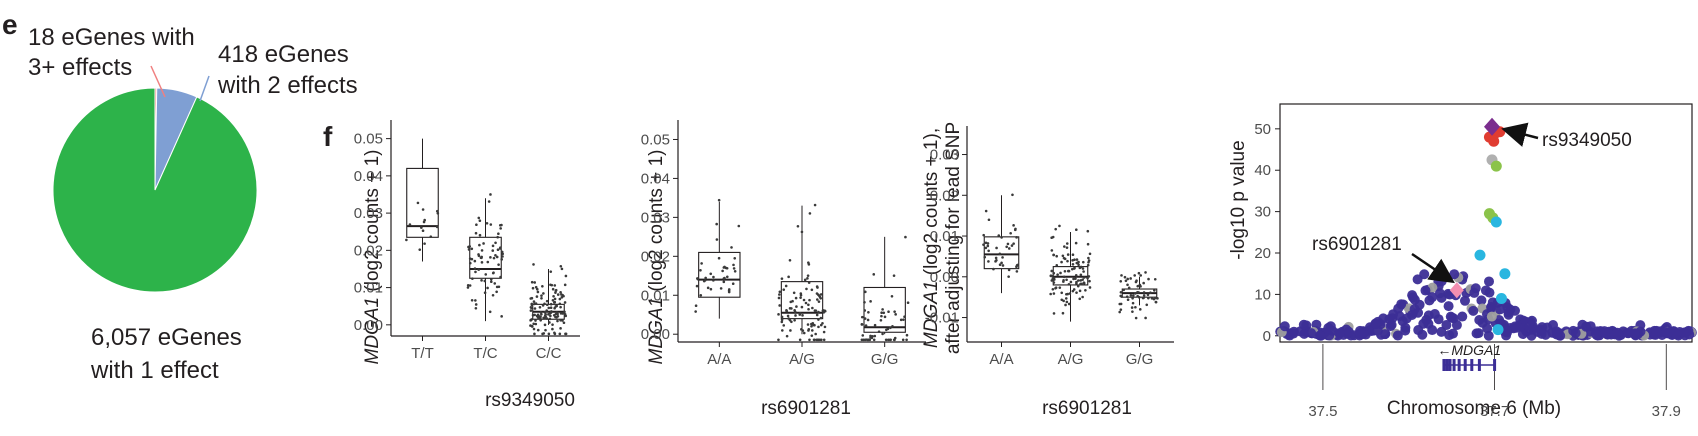 The height and width of the screenshot is (436, 1698). Describe the element at coordinates (931, 238) in the screenshot. I see `boxplot3-ylabel-line1: MDGA1 (log2 counts + 1),` at that location.